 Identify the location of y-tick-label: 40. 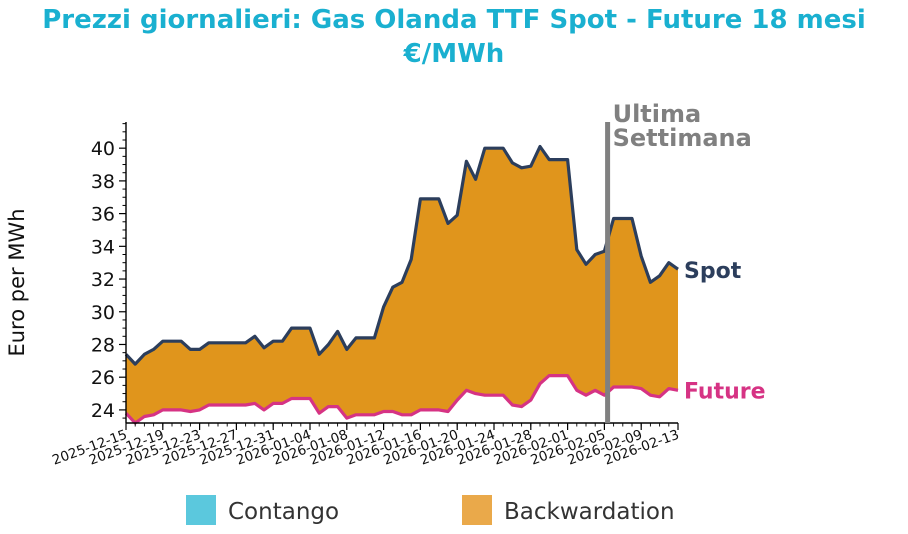
(103, 149).